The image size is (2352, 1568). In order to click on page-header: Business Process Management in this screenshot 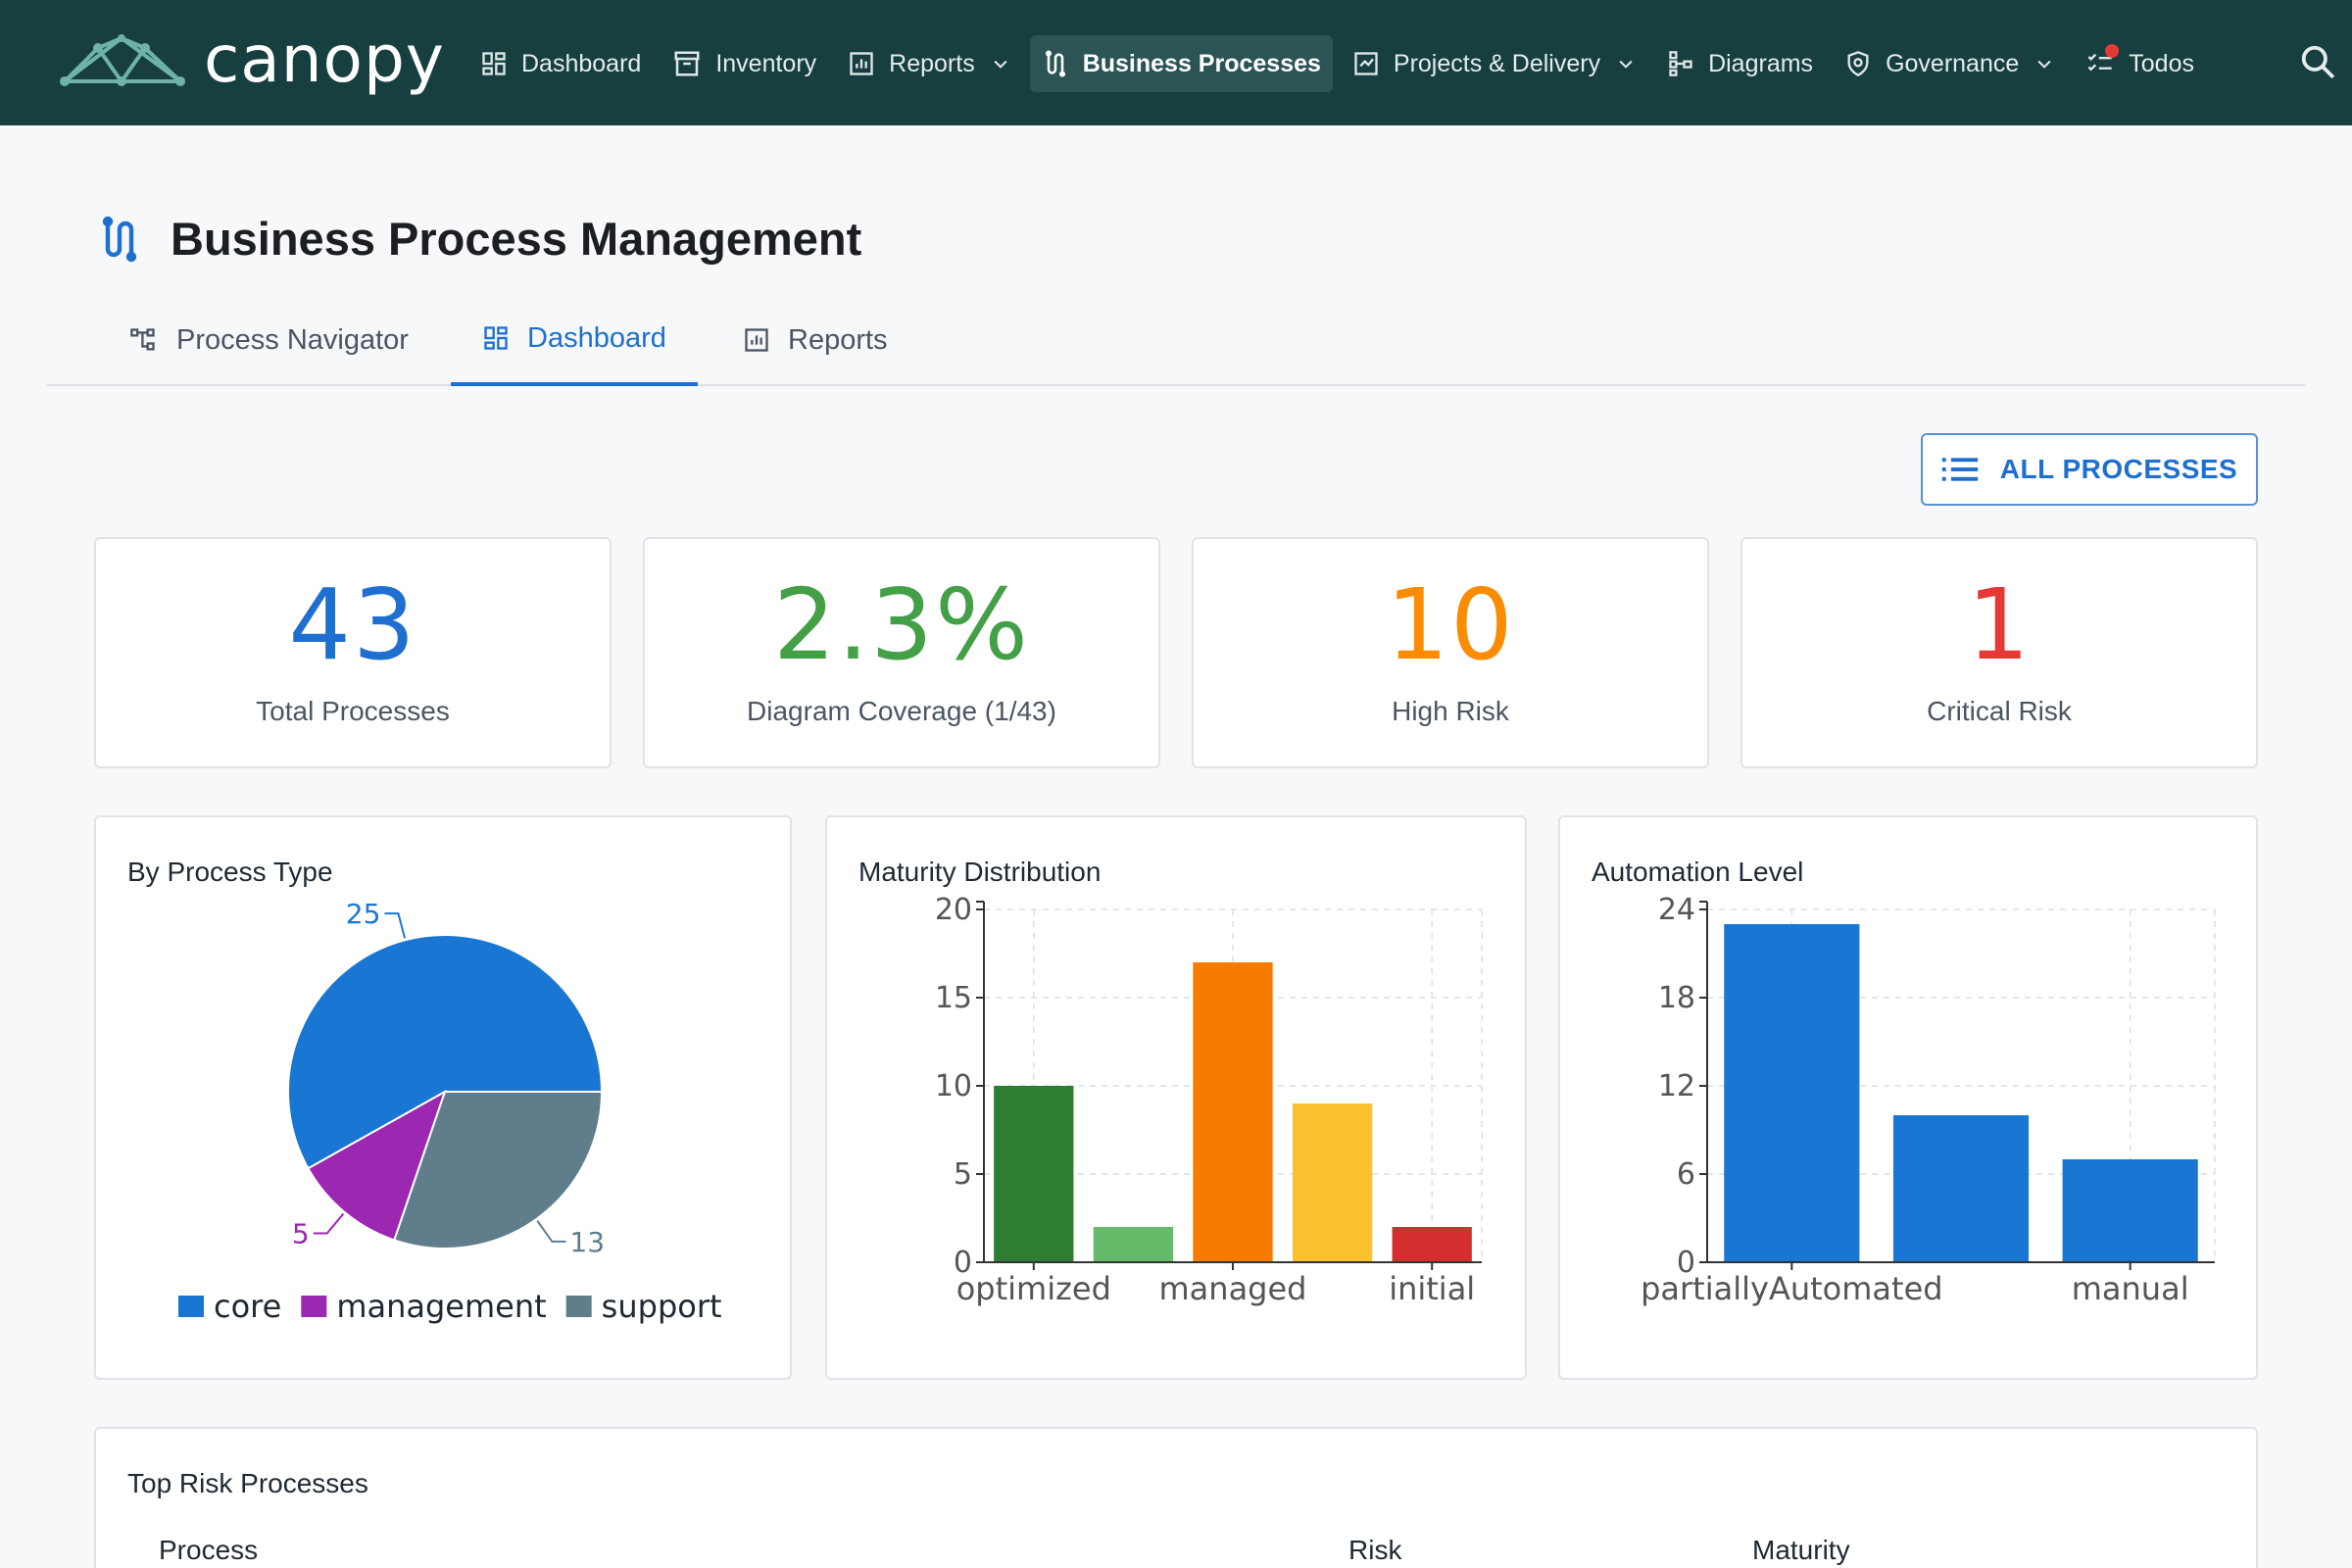, I will do `click(478, 239)`.